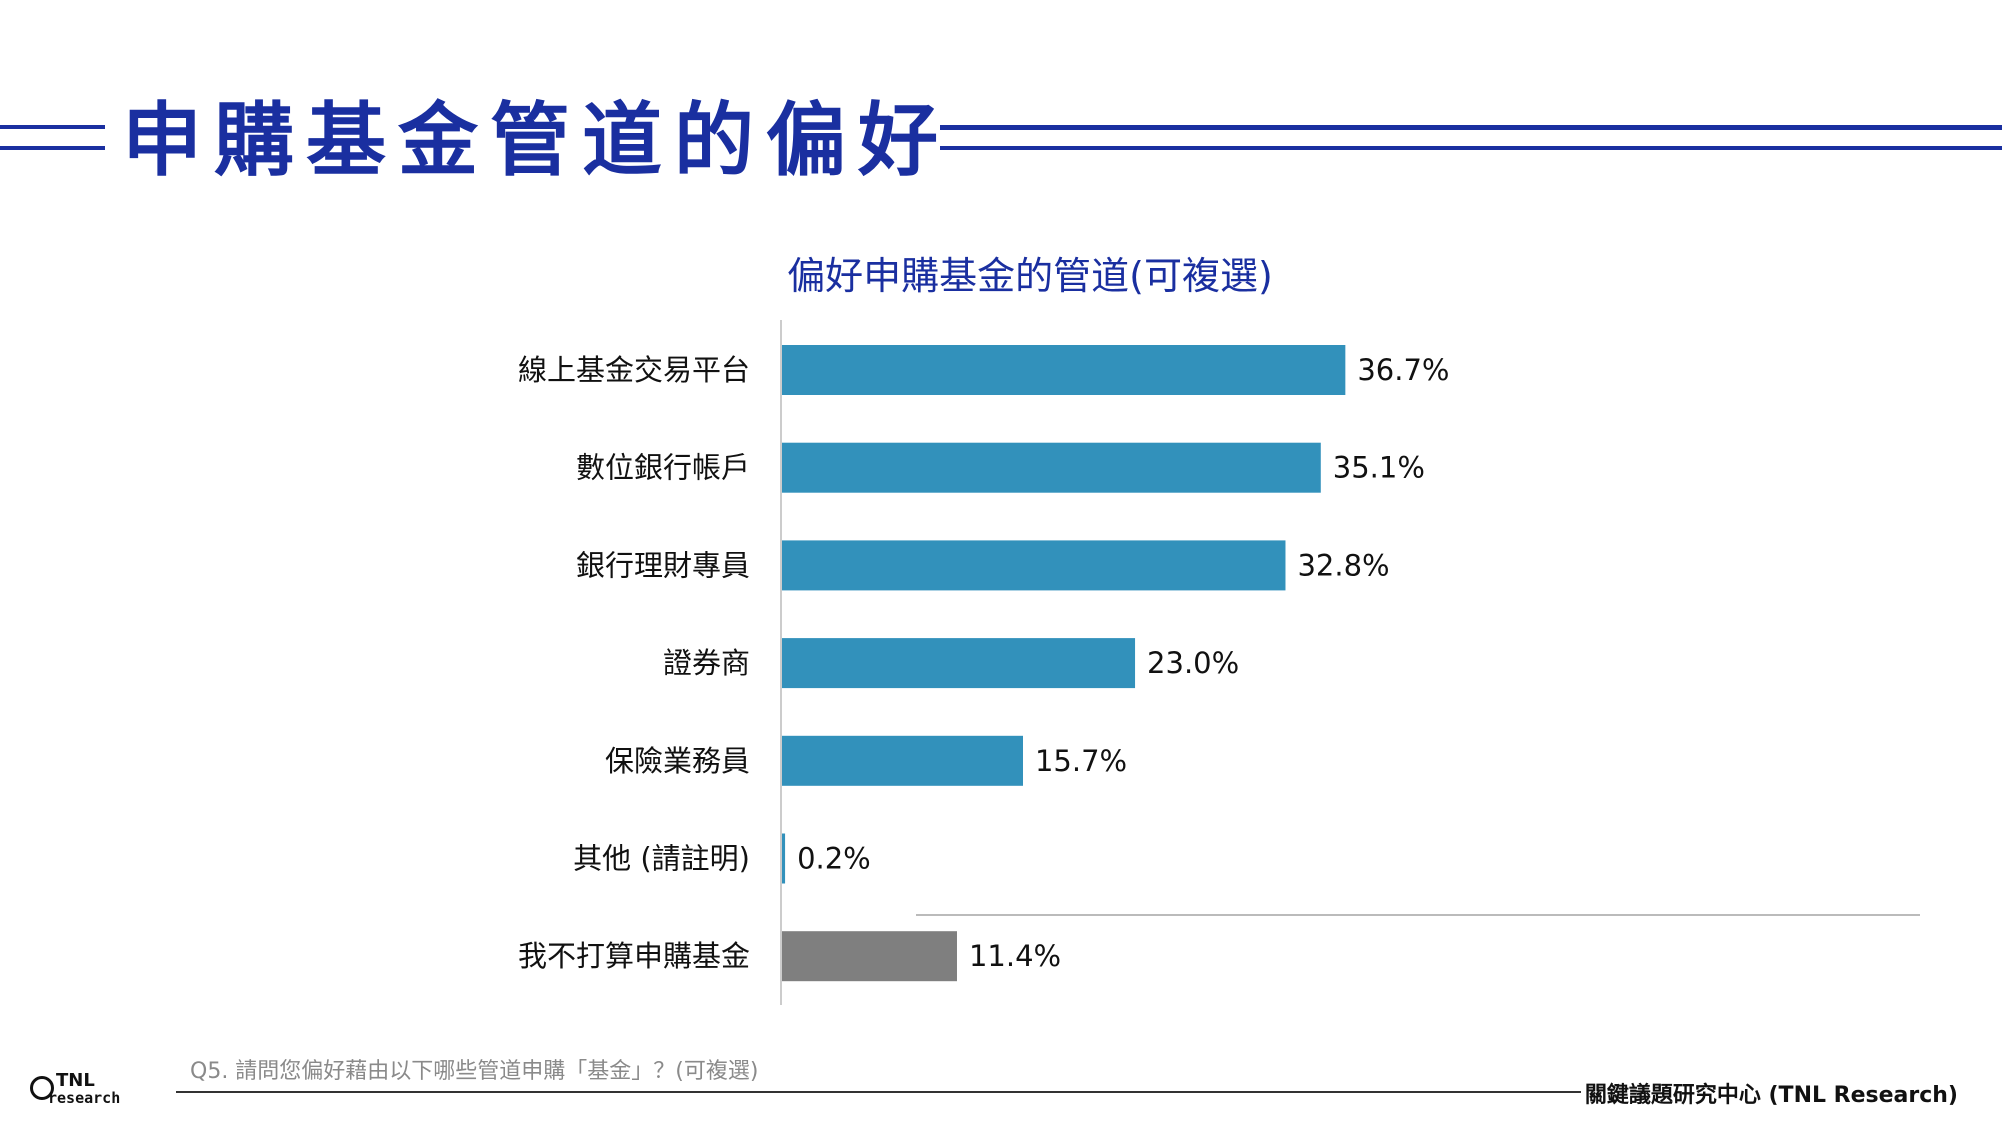 The height and width of the screenshot is (1125, 2002). What do you see at coordinates (1081, 761) in the screenshot?
I see `value-label: 15.7%` at bounding box center [1081, 761].